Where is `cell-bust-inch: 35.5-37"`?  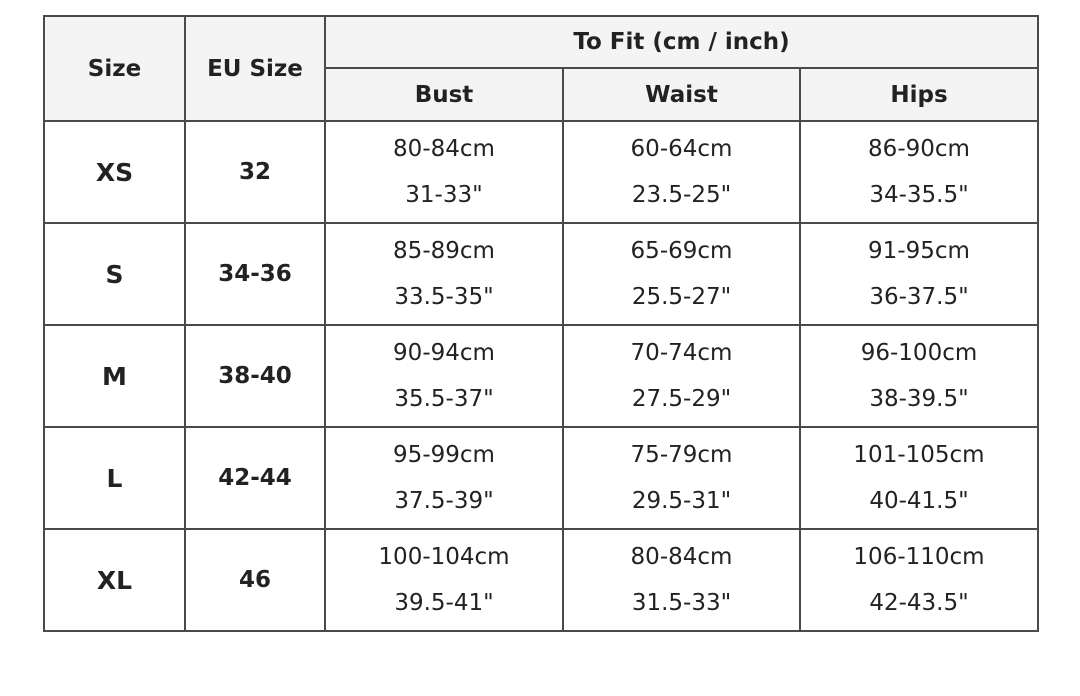 cell-bust-inch: 35.5-37" is located at coordinates (444, 399).